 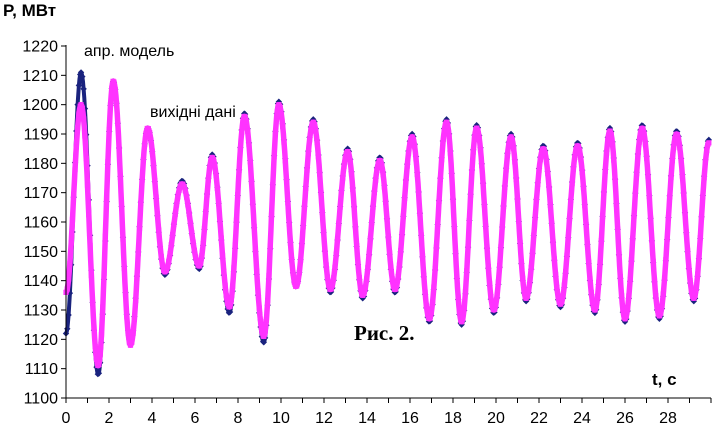 What do you see at coordinates (109, 418) in the screenshot?
I see `x-tick-label: 2` at bounding box center [109, 418].